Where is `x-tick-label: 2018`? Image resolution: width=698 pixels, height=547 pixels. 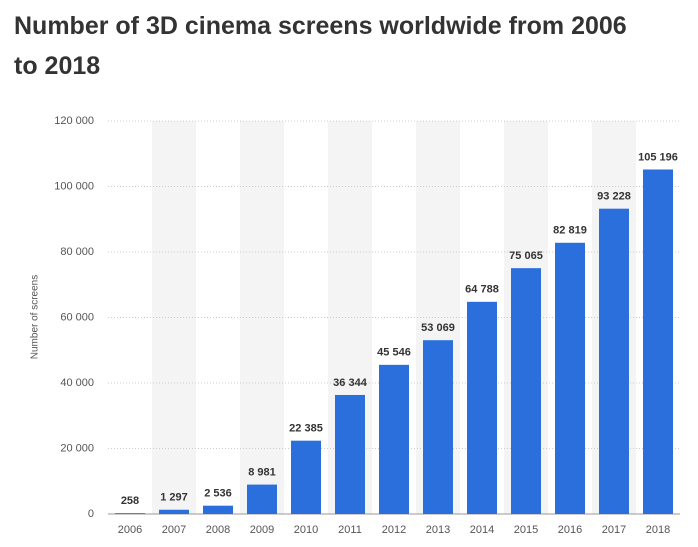 x-tick-label: 2018 is located at coordinates (658, 530).